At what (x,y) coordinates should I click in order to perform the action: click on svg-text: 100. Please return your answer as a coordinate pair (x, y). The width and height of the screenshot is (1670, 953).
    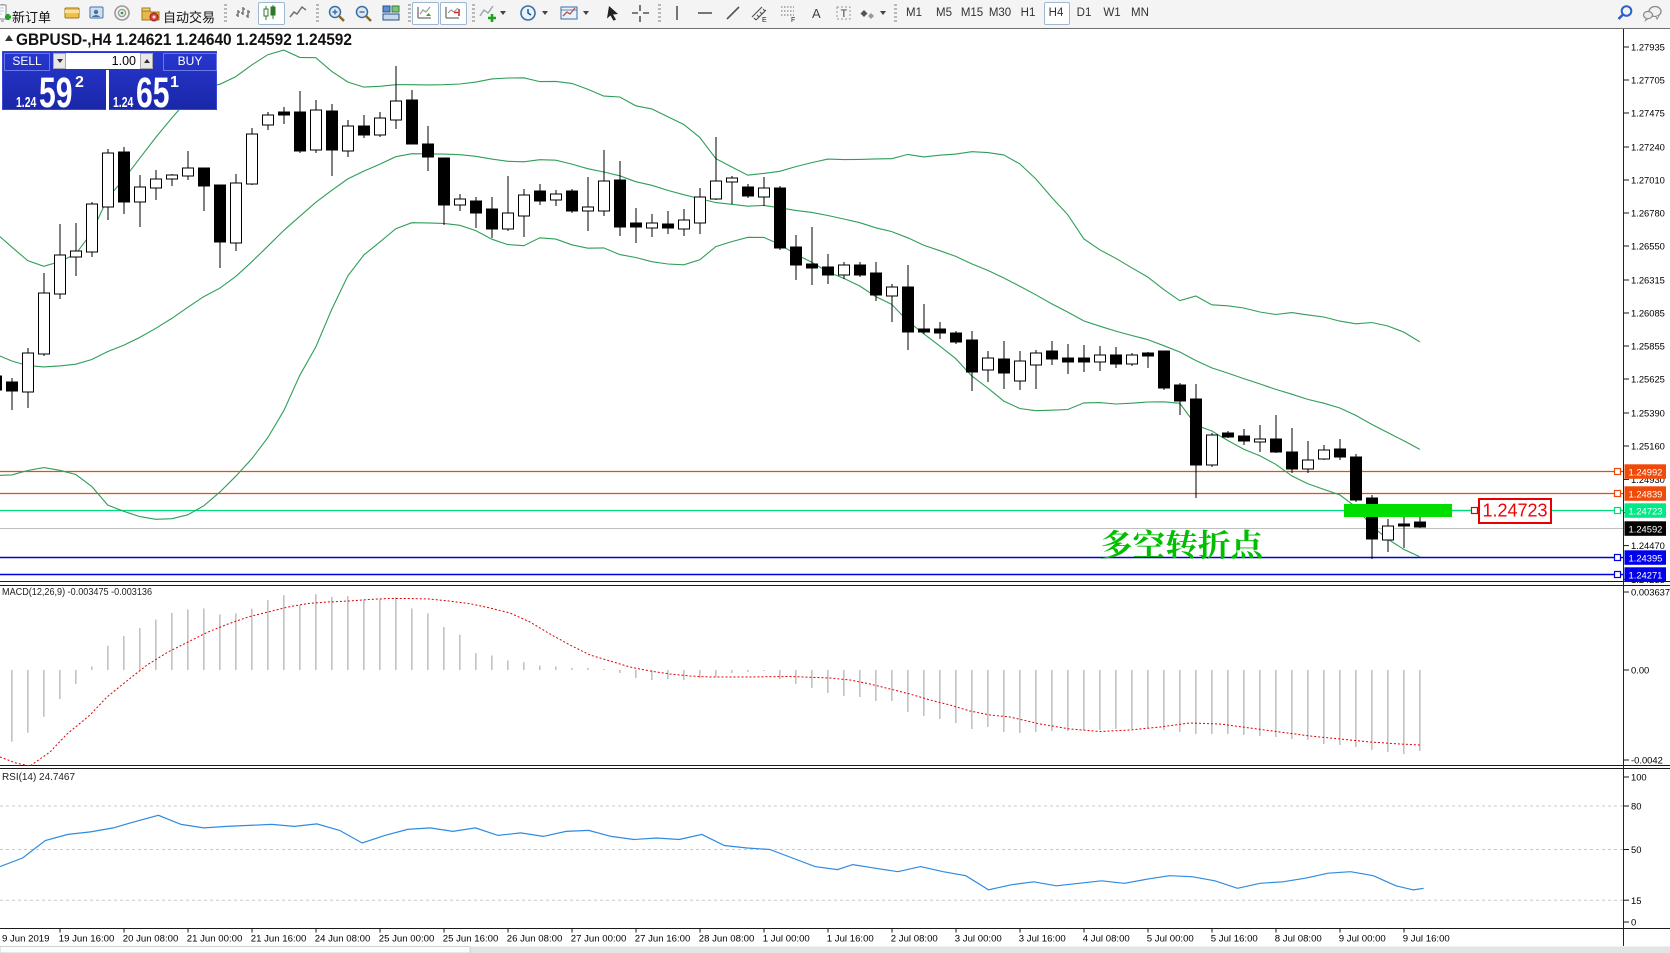
    Looking at the image, I should click on (1639, 777).